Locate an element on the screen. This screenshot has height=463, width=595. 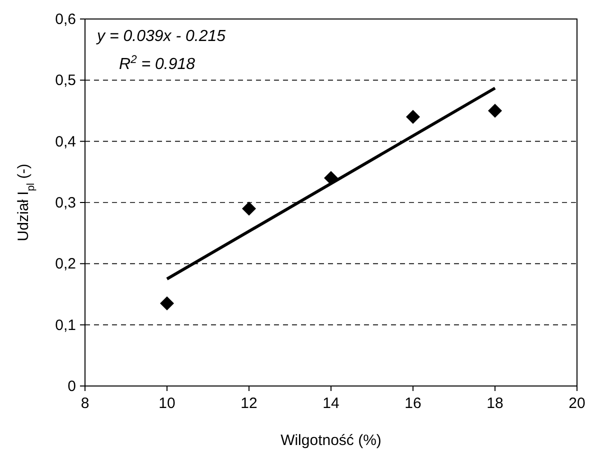
x-tick-label: 12 is located at coordinates (249, 403).